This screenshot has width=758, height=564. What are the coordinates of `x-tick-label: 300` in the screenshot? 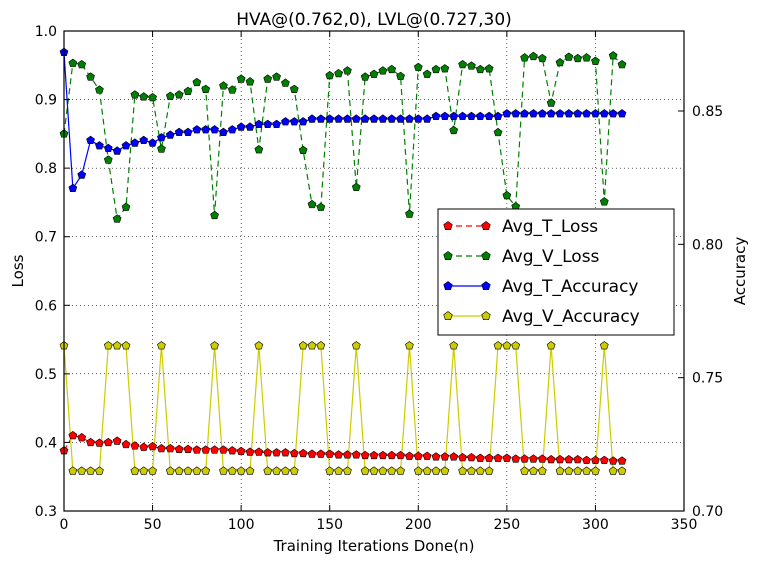 It's located at (595, 525).